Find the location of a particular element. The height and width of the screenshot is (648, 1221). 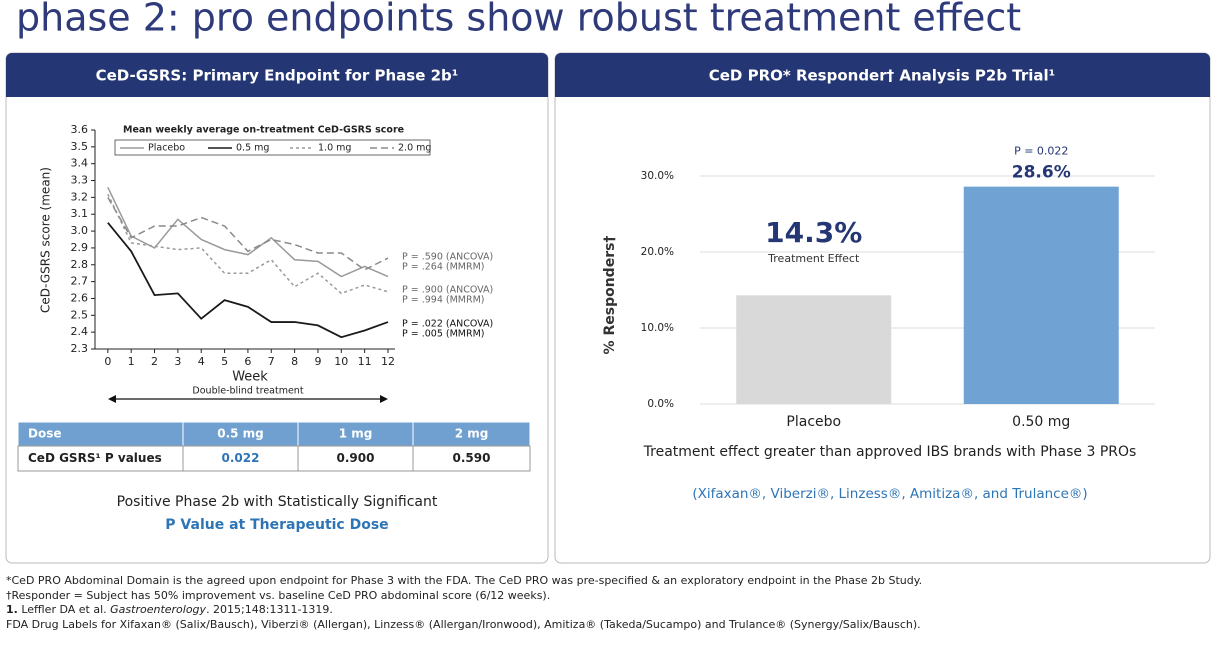

footnote-part: Leffler DA et al. is located at coordinates (64, 609).